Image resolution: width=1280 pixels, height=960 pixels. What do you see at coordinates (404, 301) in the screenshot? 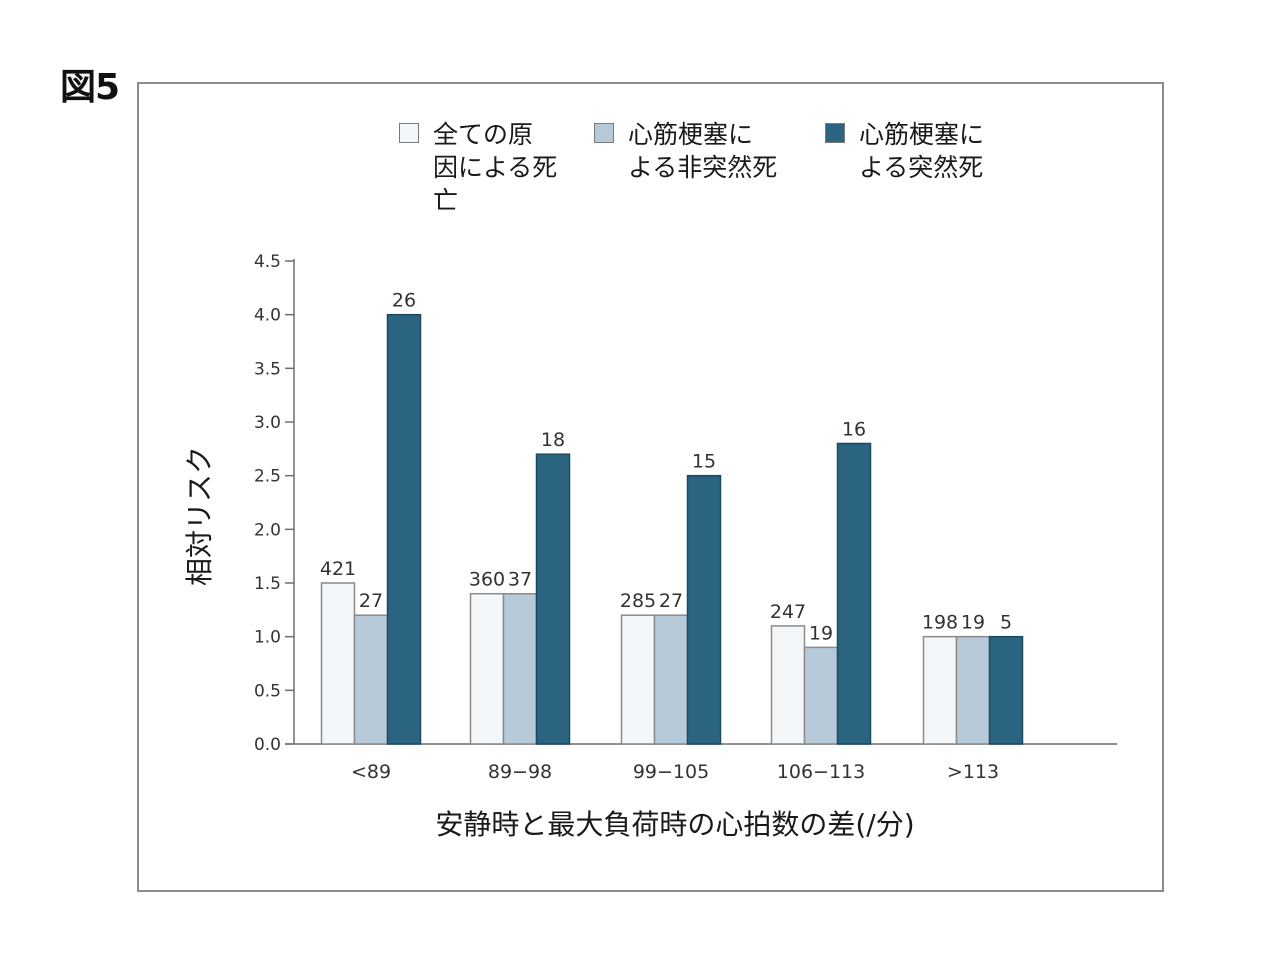
I see `data-label-sudden: 26` at bounding box center [404, 301].